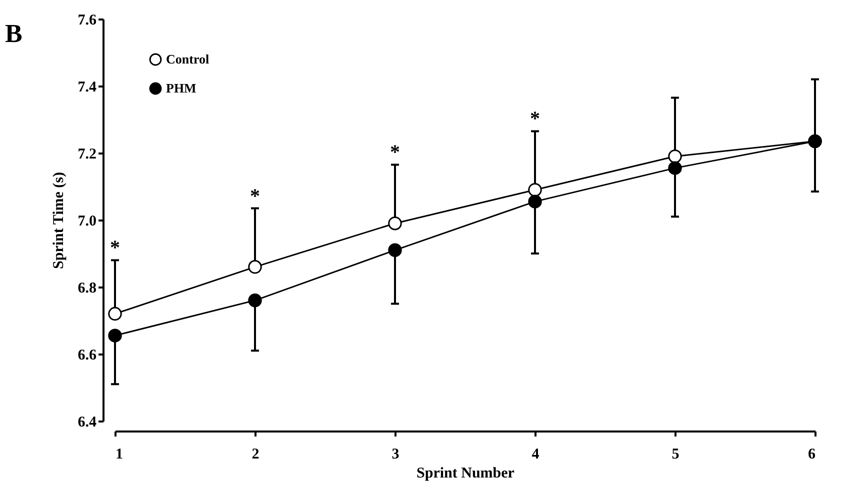  What do you see at coordinates (181, 88) in the screenshot?
I see `legend-label: PHM` at bounding box center [181, 88].